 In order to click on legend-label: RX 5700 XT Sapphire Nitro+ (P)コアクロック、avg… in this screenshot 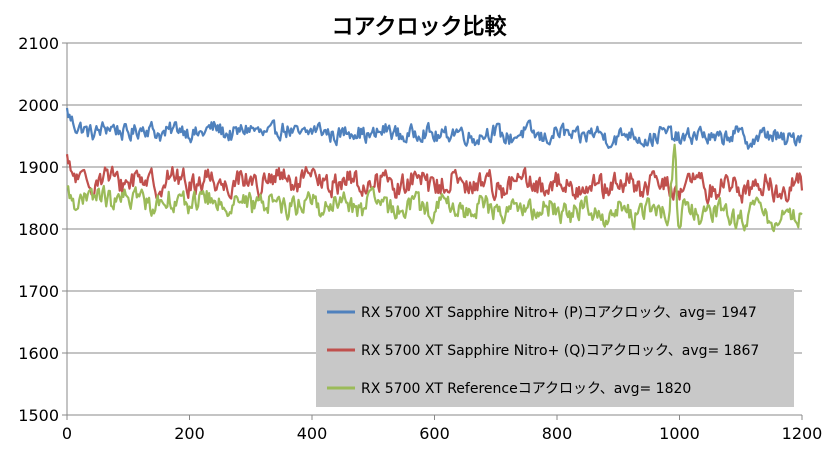, I will do `click(559, 313)`.